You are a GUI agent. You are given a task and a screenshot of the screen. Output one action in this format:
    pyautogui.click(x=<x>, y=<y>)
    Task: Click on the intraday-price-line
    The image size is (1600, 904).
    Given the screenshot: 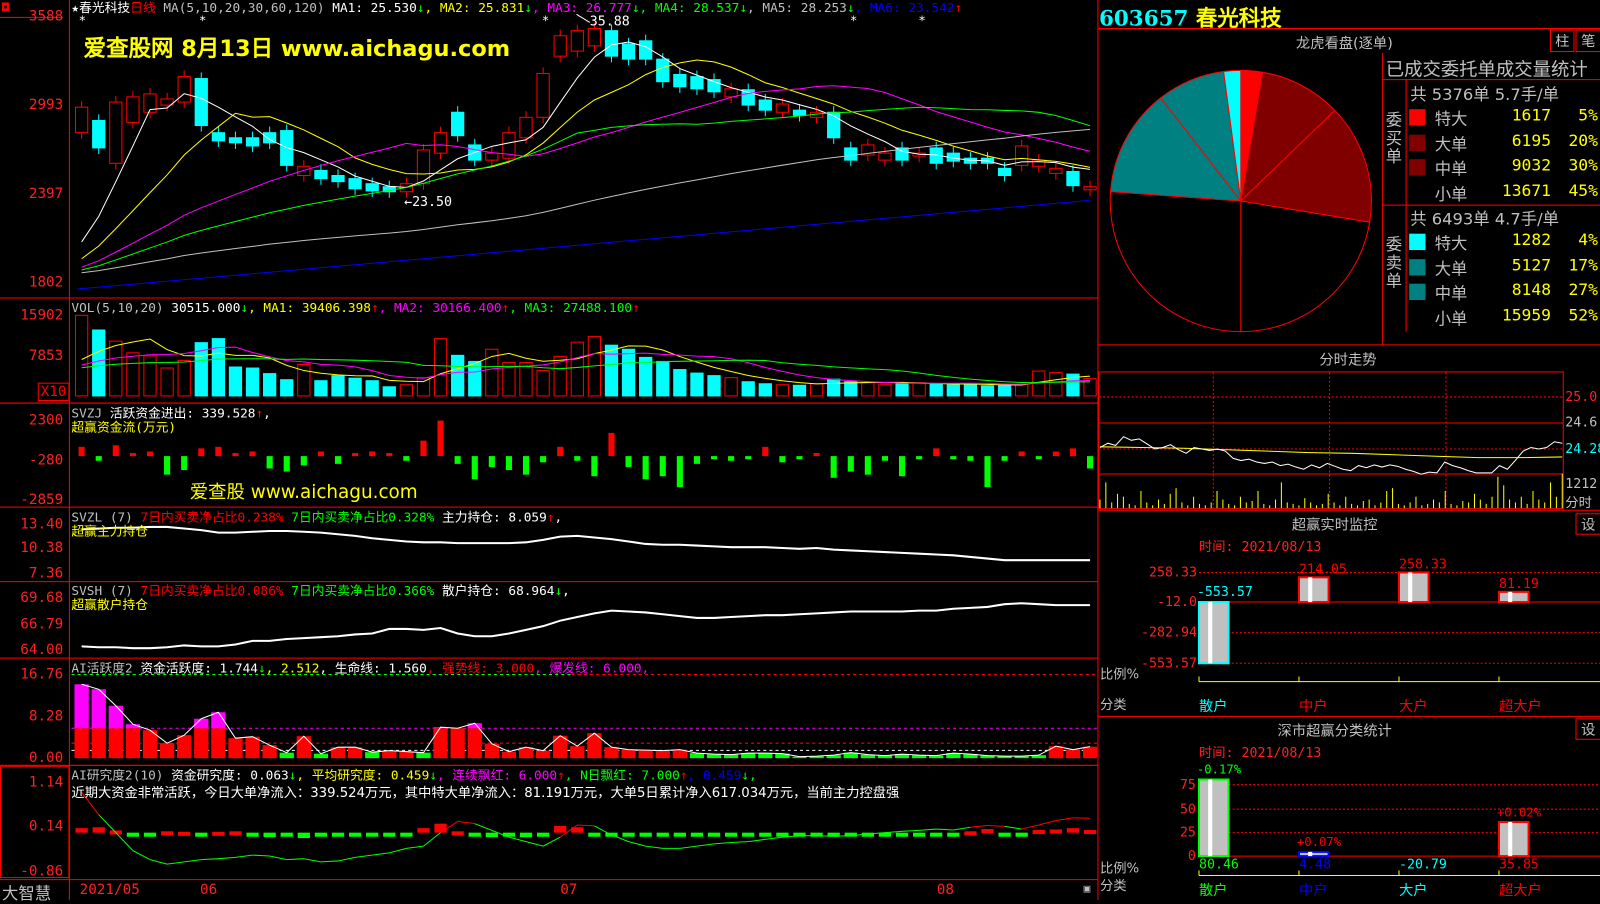 What is the action you would take?
    pyautogui.click(x=1331, y=456)
    